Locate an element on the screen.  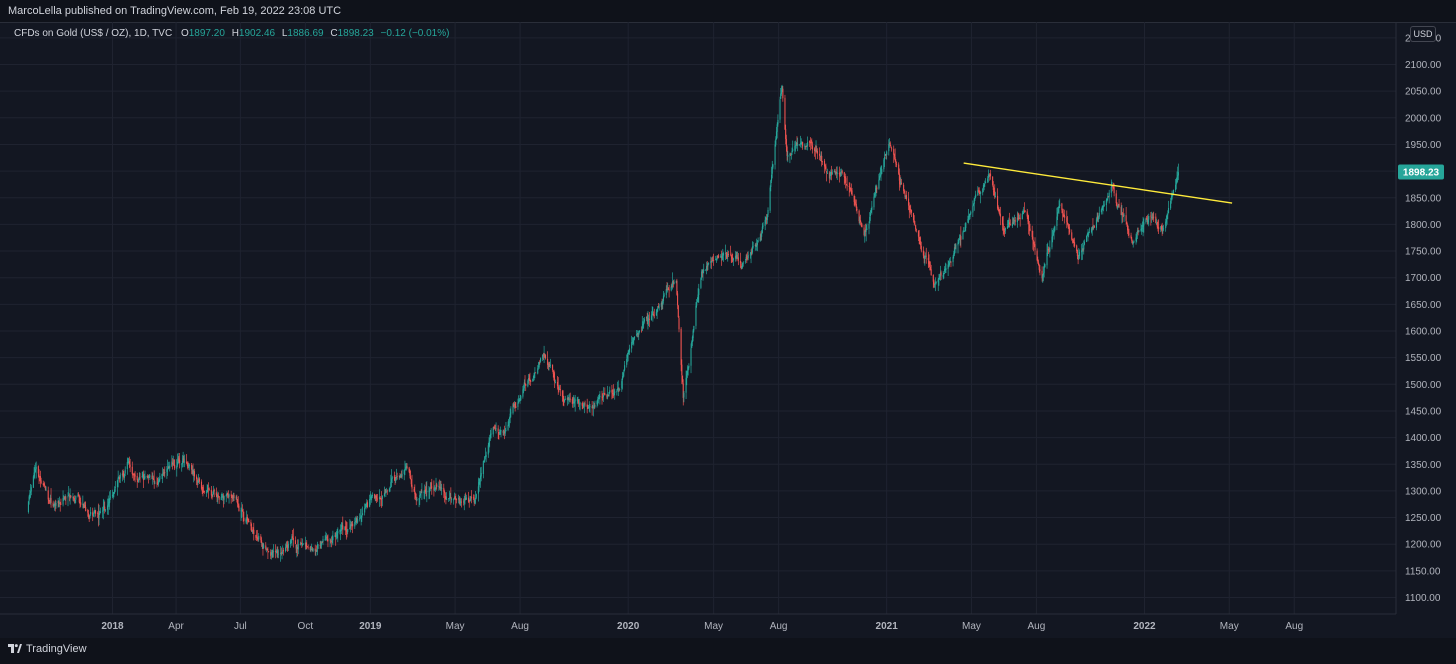
x-tick-label: May is located at coordinates (713, 626).